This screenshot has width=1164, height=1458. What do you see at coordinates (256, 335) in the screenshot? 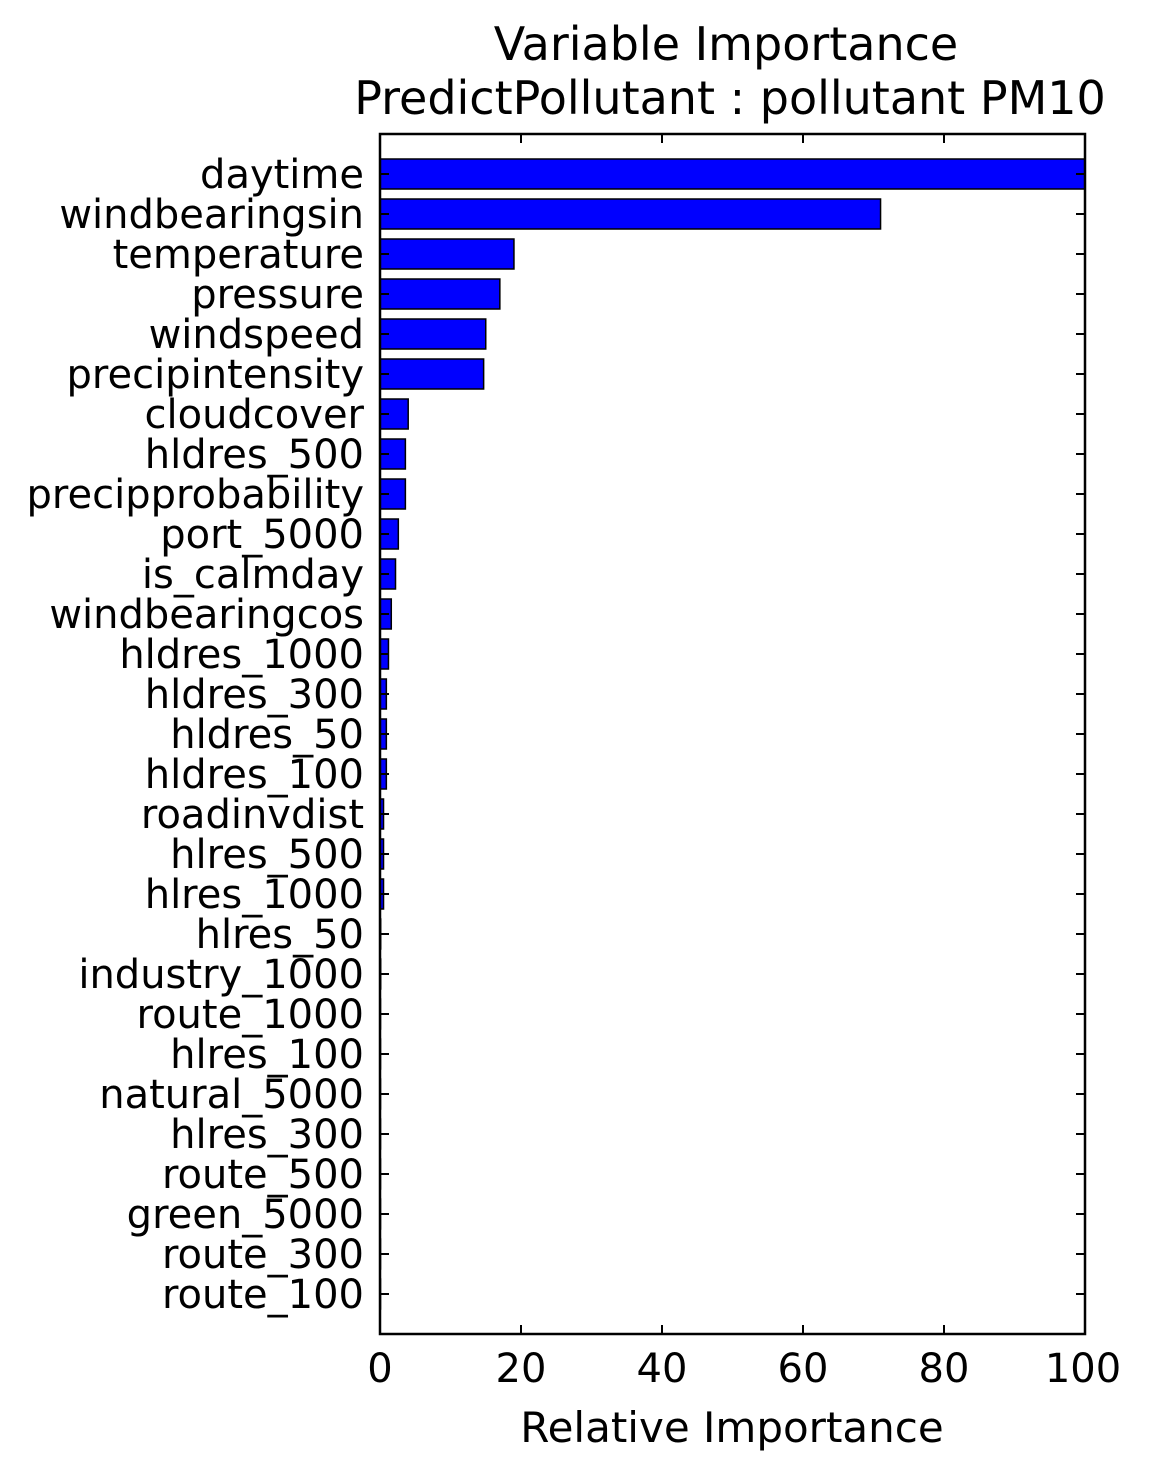
I see `category-label-windspeed: windspeed` at bounding box center [256, 335].